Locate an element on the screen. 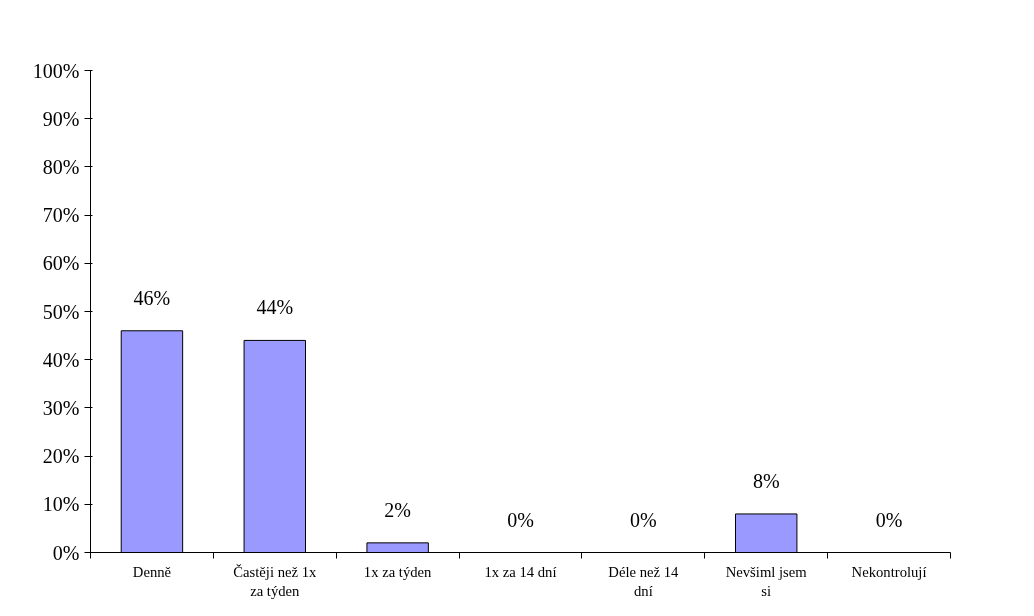  y-tick-label: 20% is located at coordinates (61, 456).